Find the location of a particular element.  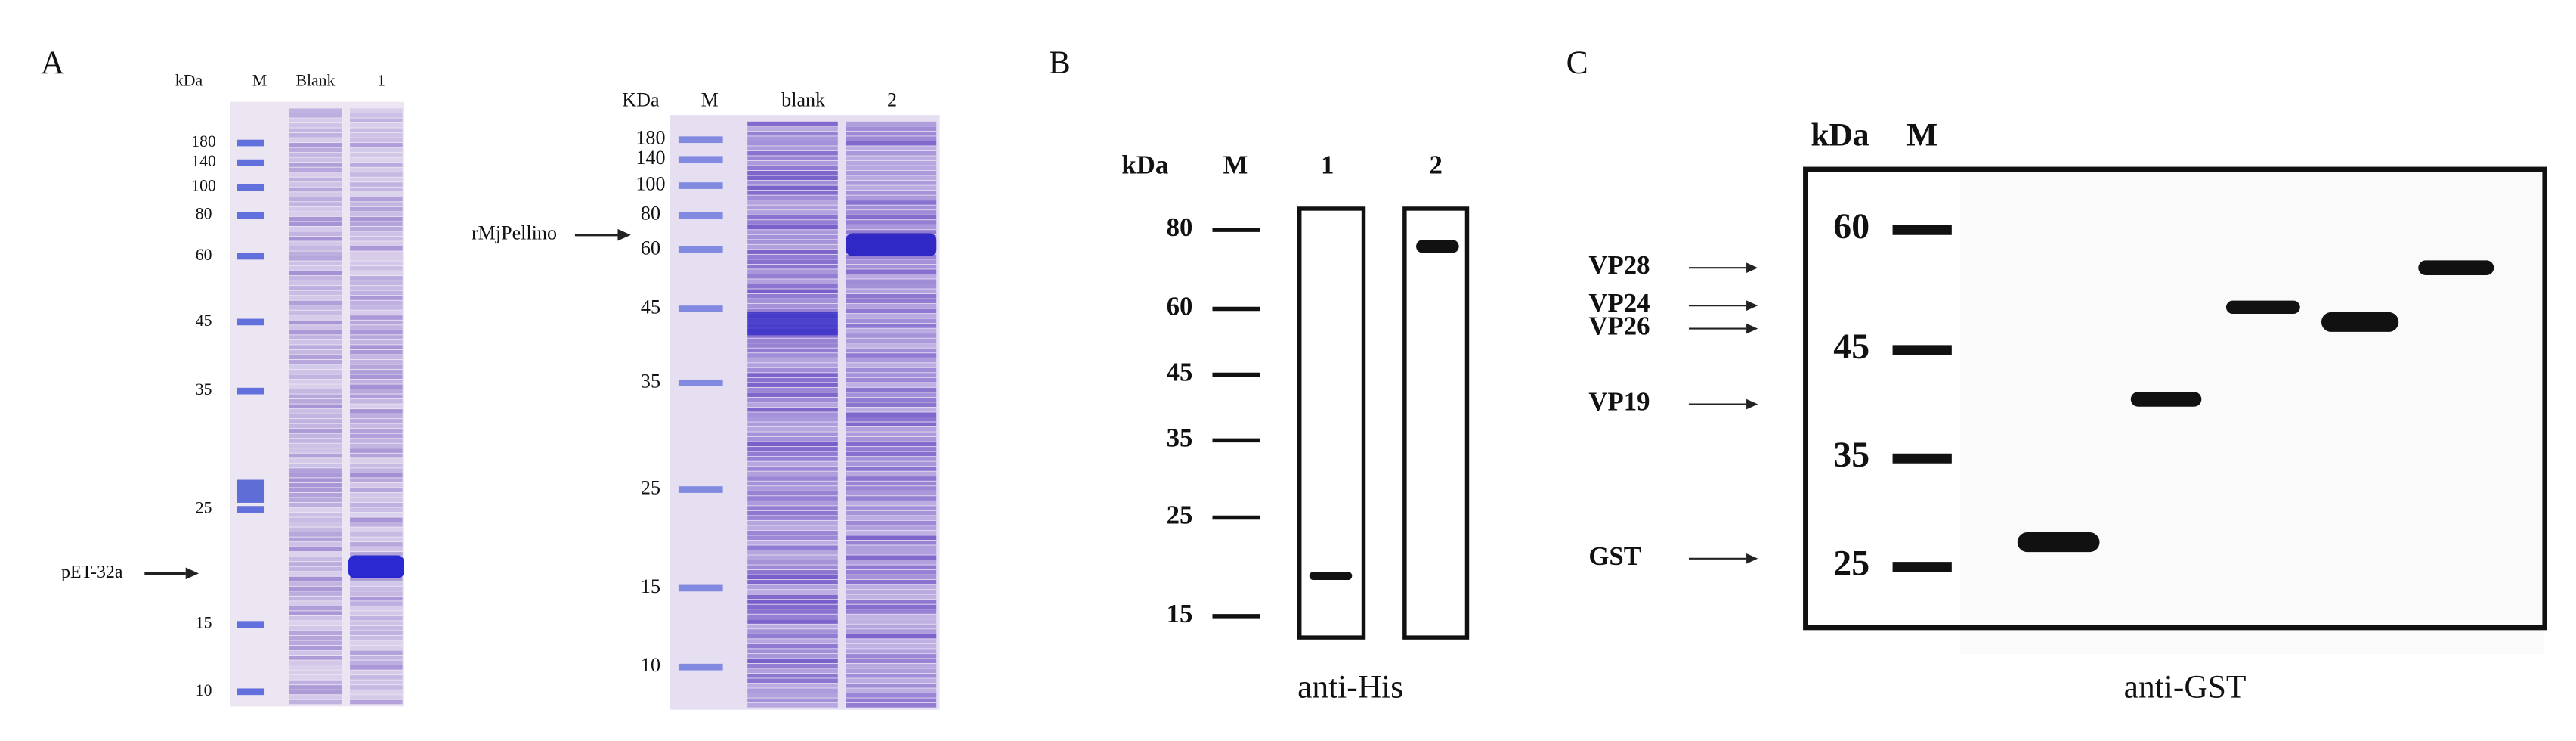

arrow-label: VP28 is located at coordinates (1619, 265).